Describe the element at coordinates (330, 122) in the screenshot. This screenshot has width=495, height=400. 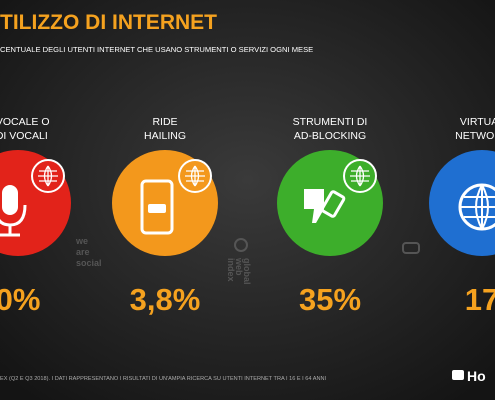
I see `item-label: STRUMENTI DI` at that location.